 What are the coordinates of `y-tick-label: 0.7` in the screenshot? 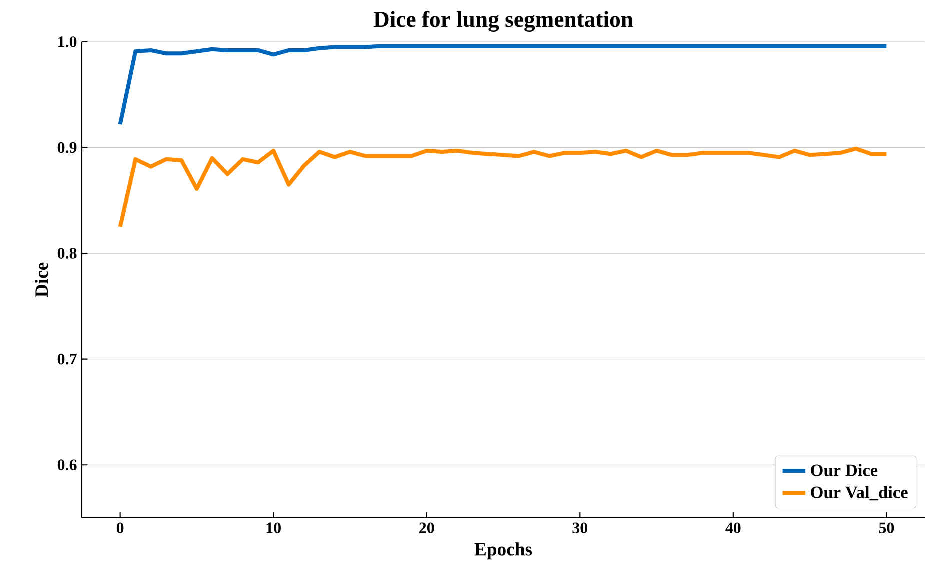 It's located at (67, 359).